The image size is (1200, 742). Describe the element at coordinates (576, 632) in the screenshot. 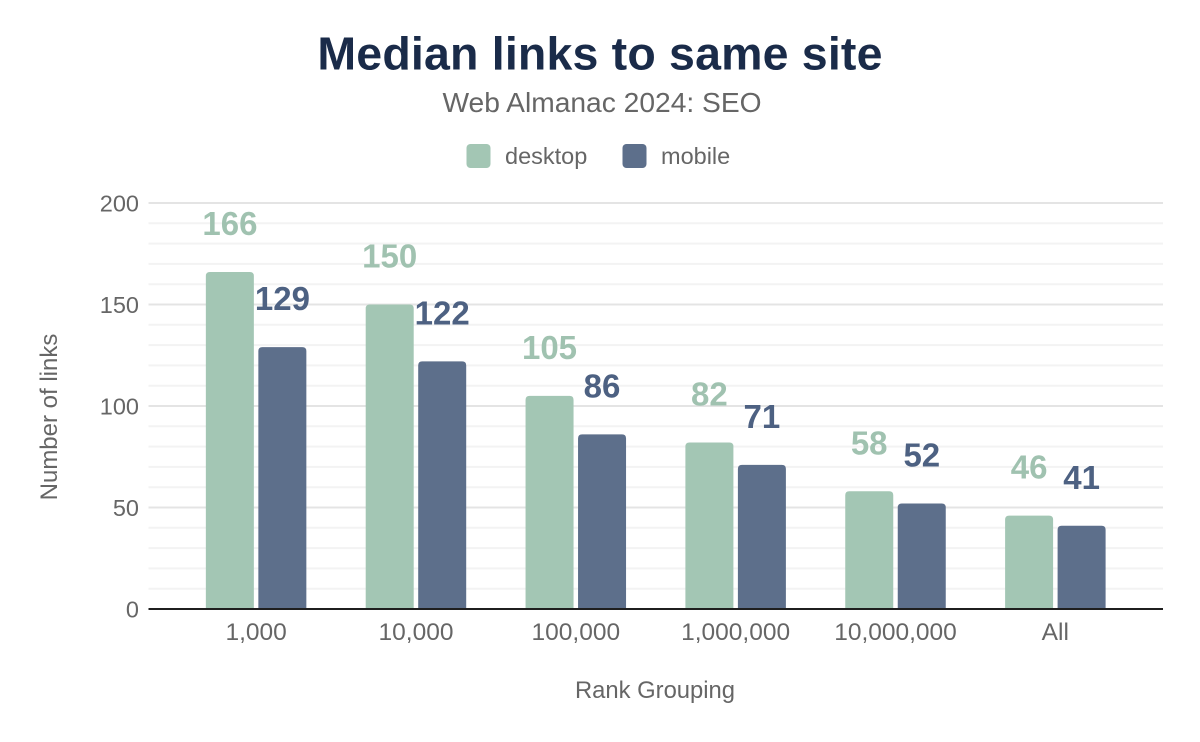

I see `svg-text: 100,000` at that location.